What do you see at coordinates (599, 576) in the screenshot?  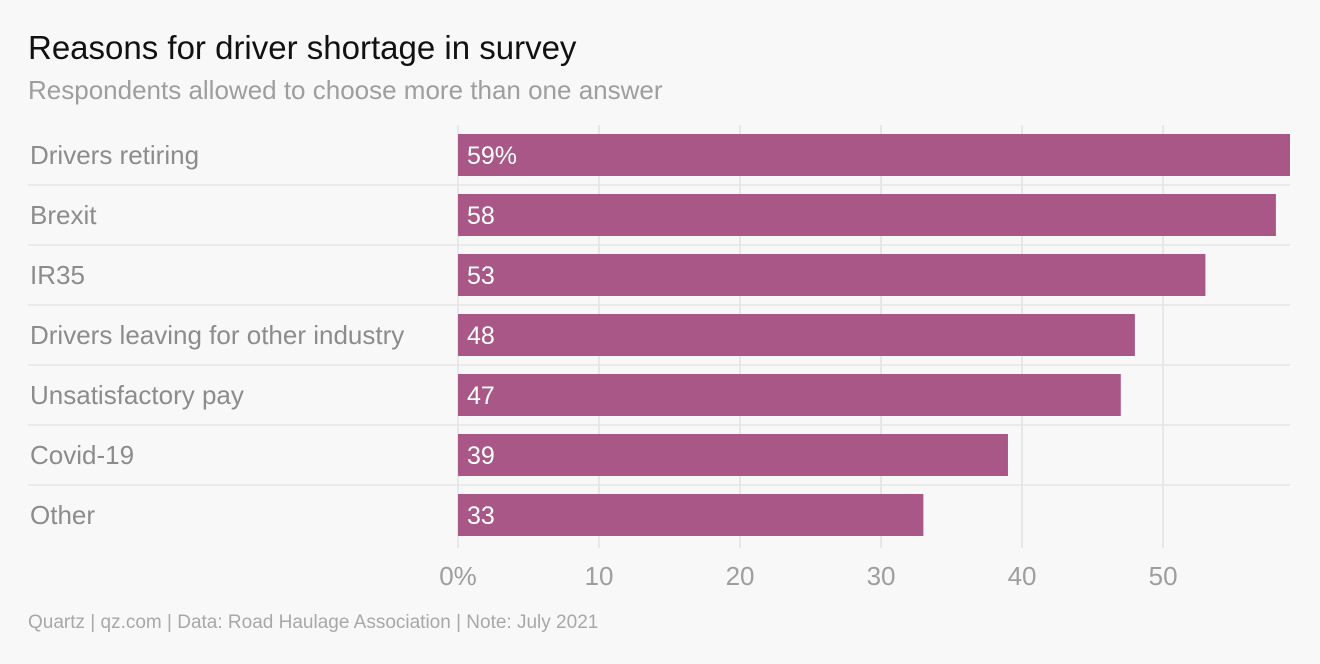 I see `x-tick-label: 10` at bounding box center [599, 576].